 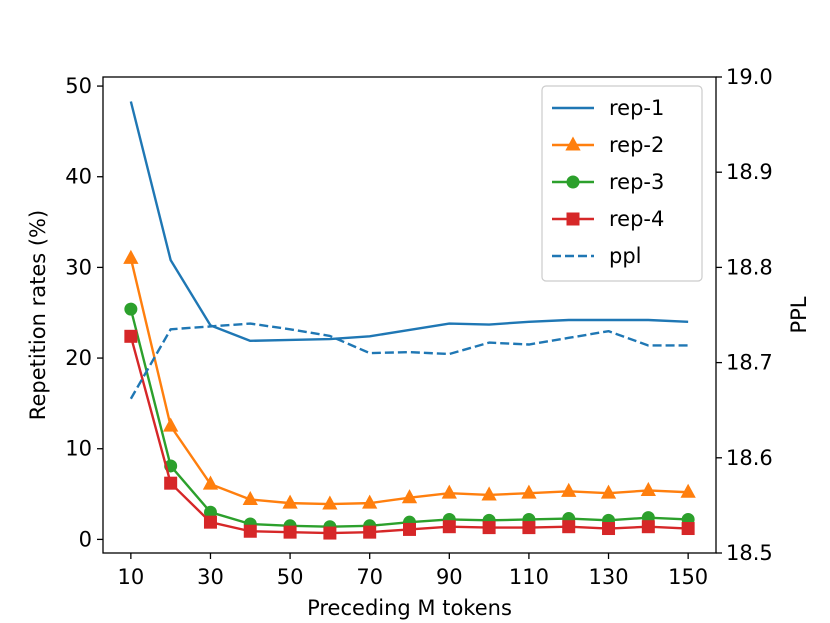 I want to click on legend-label-rep-3: rep-3, so click(x=636, y=182).